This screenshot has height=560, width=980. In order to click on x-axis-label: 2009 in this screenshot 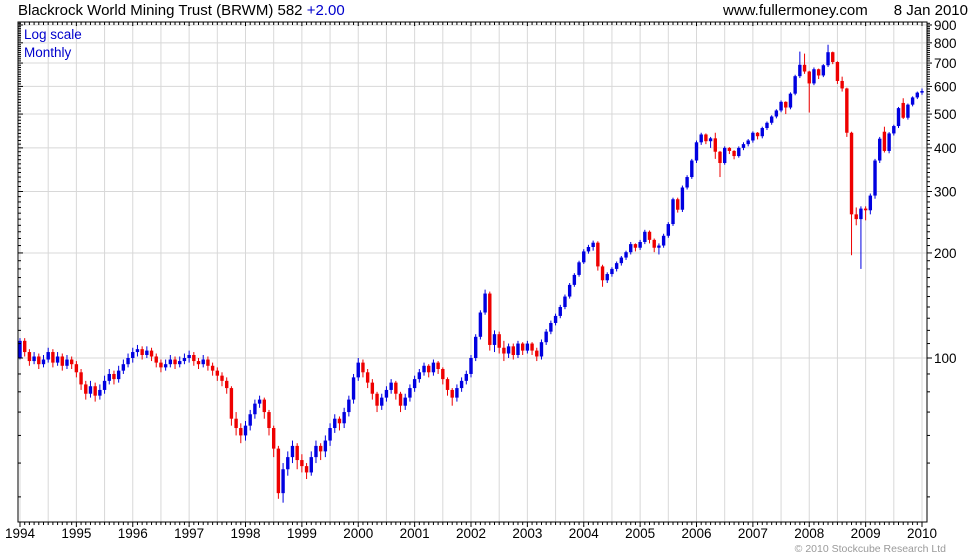, I will do `click(866, 533)`.